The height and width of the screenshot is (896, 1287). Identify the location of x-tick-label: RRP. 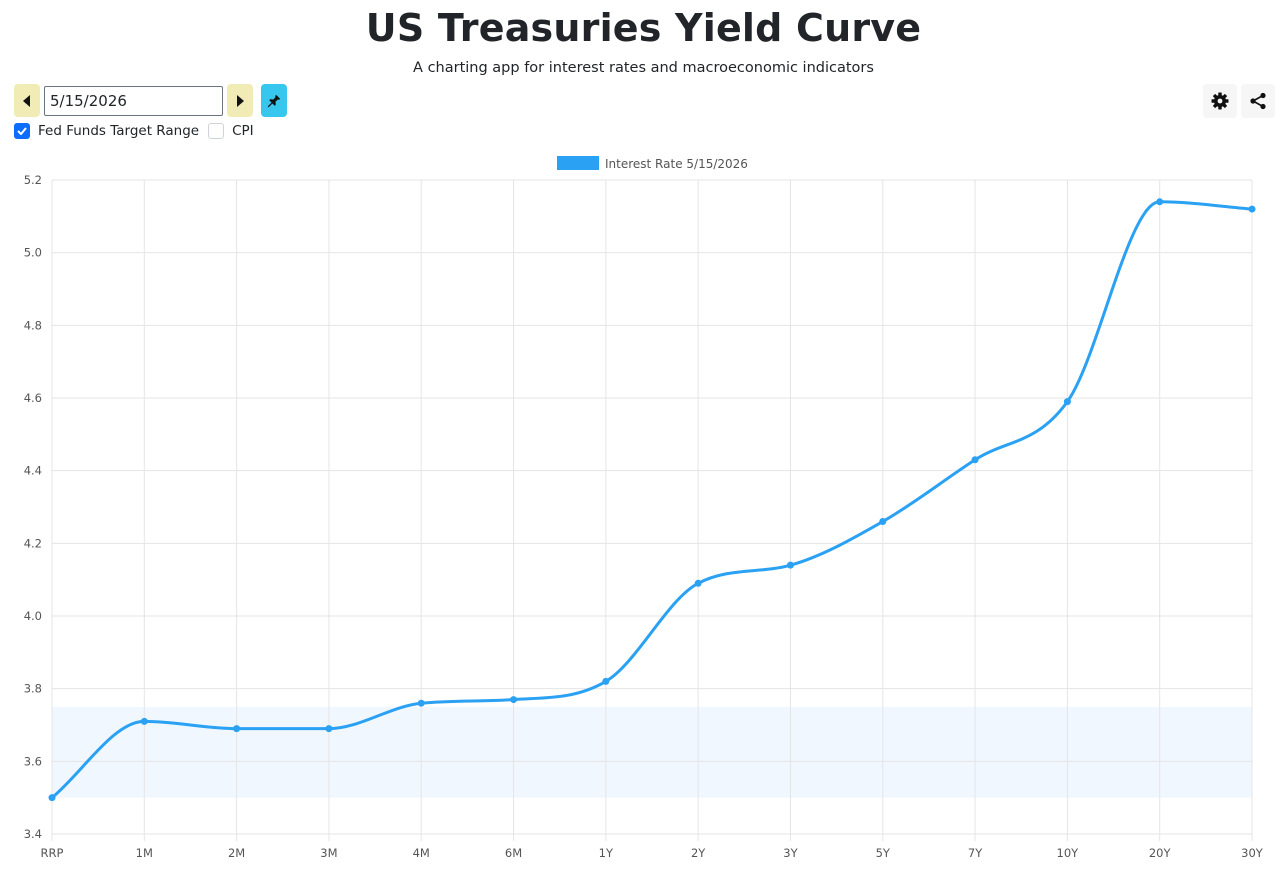
(52, 853).